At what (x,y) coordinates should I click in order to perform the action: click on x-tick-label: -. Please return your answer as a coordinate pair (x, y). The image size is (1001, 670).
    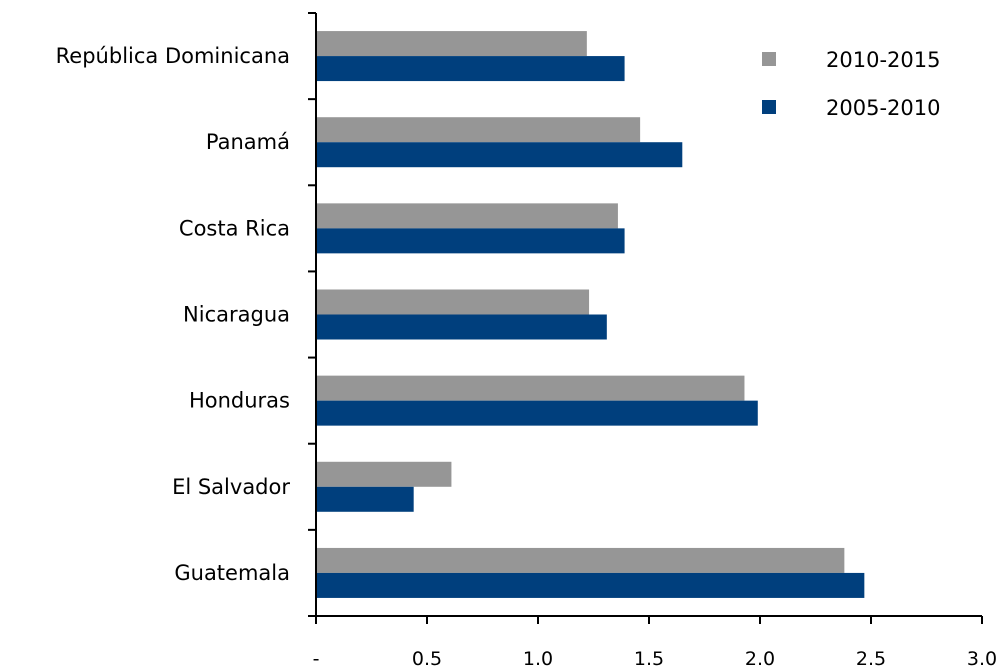
    Looking at the image, I should click on (316, 659).